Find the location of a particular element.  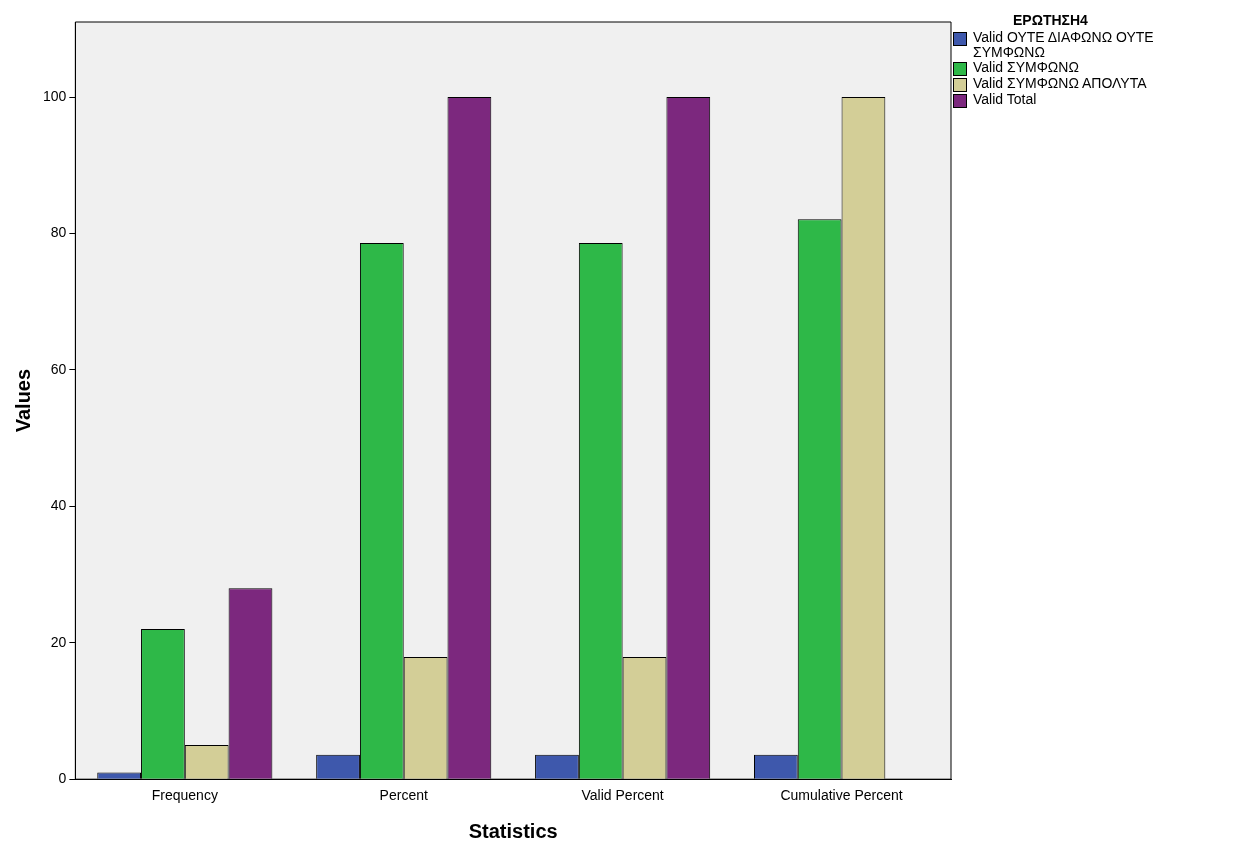

x-axis-title: Statistics is located at coordinates (513, 830).